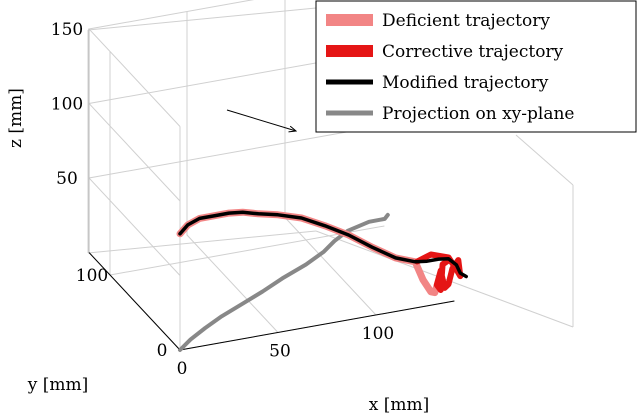 The width and height of the screenshot is (640, 418). What do you see at coordinates (466, 21) in the screenshot?
I see `legend-label-0: Deficient trajectory` at bounding box center [466, 21].